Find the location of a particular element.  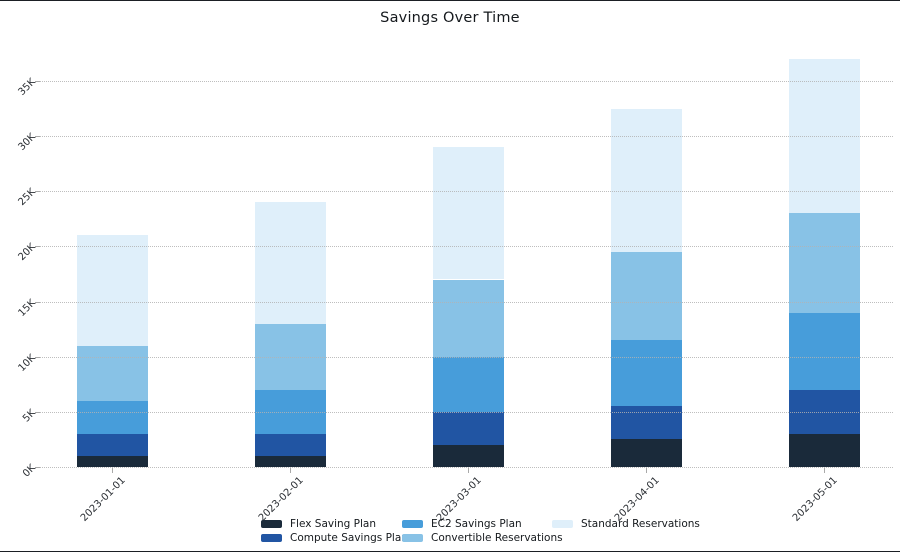

legend-label: EC2 Savings Plan is located at coordinates (476, 524).